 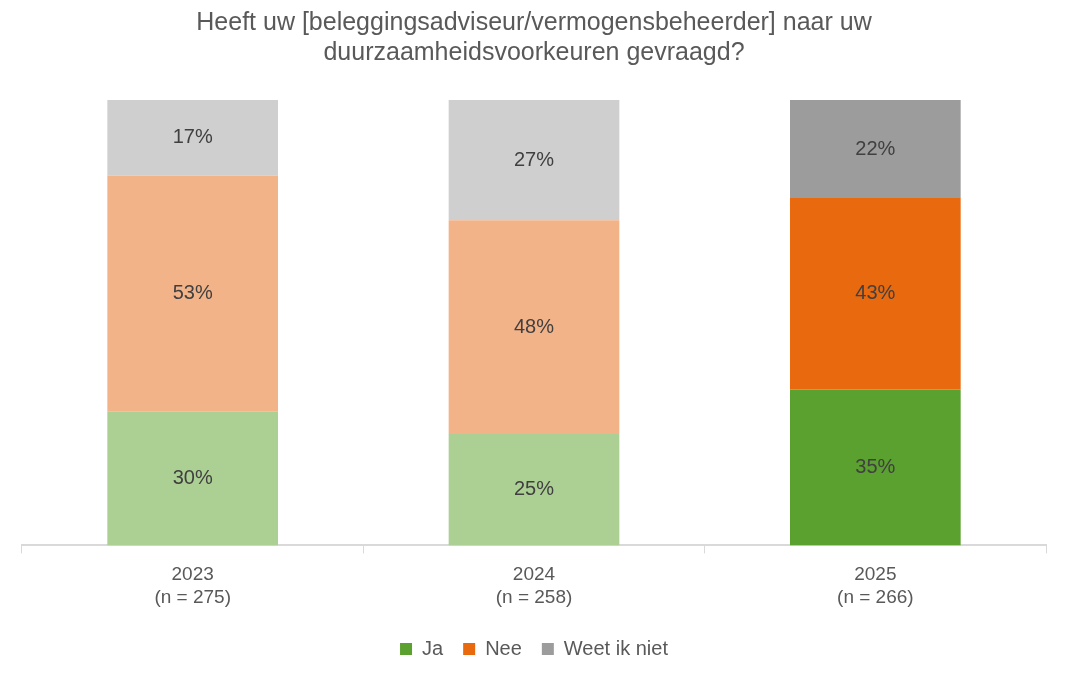 I want to click on data-label: 27%, so click(x=534, y=158).